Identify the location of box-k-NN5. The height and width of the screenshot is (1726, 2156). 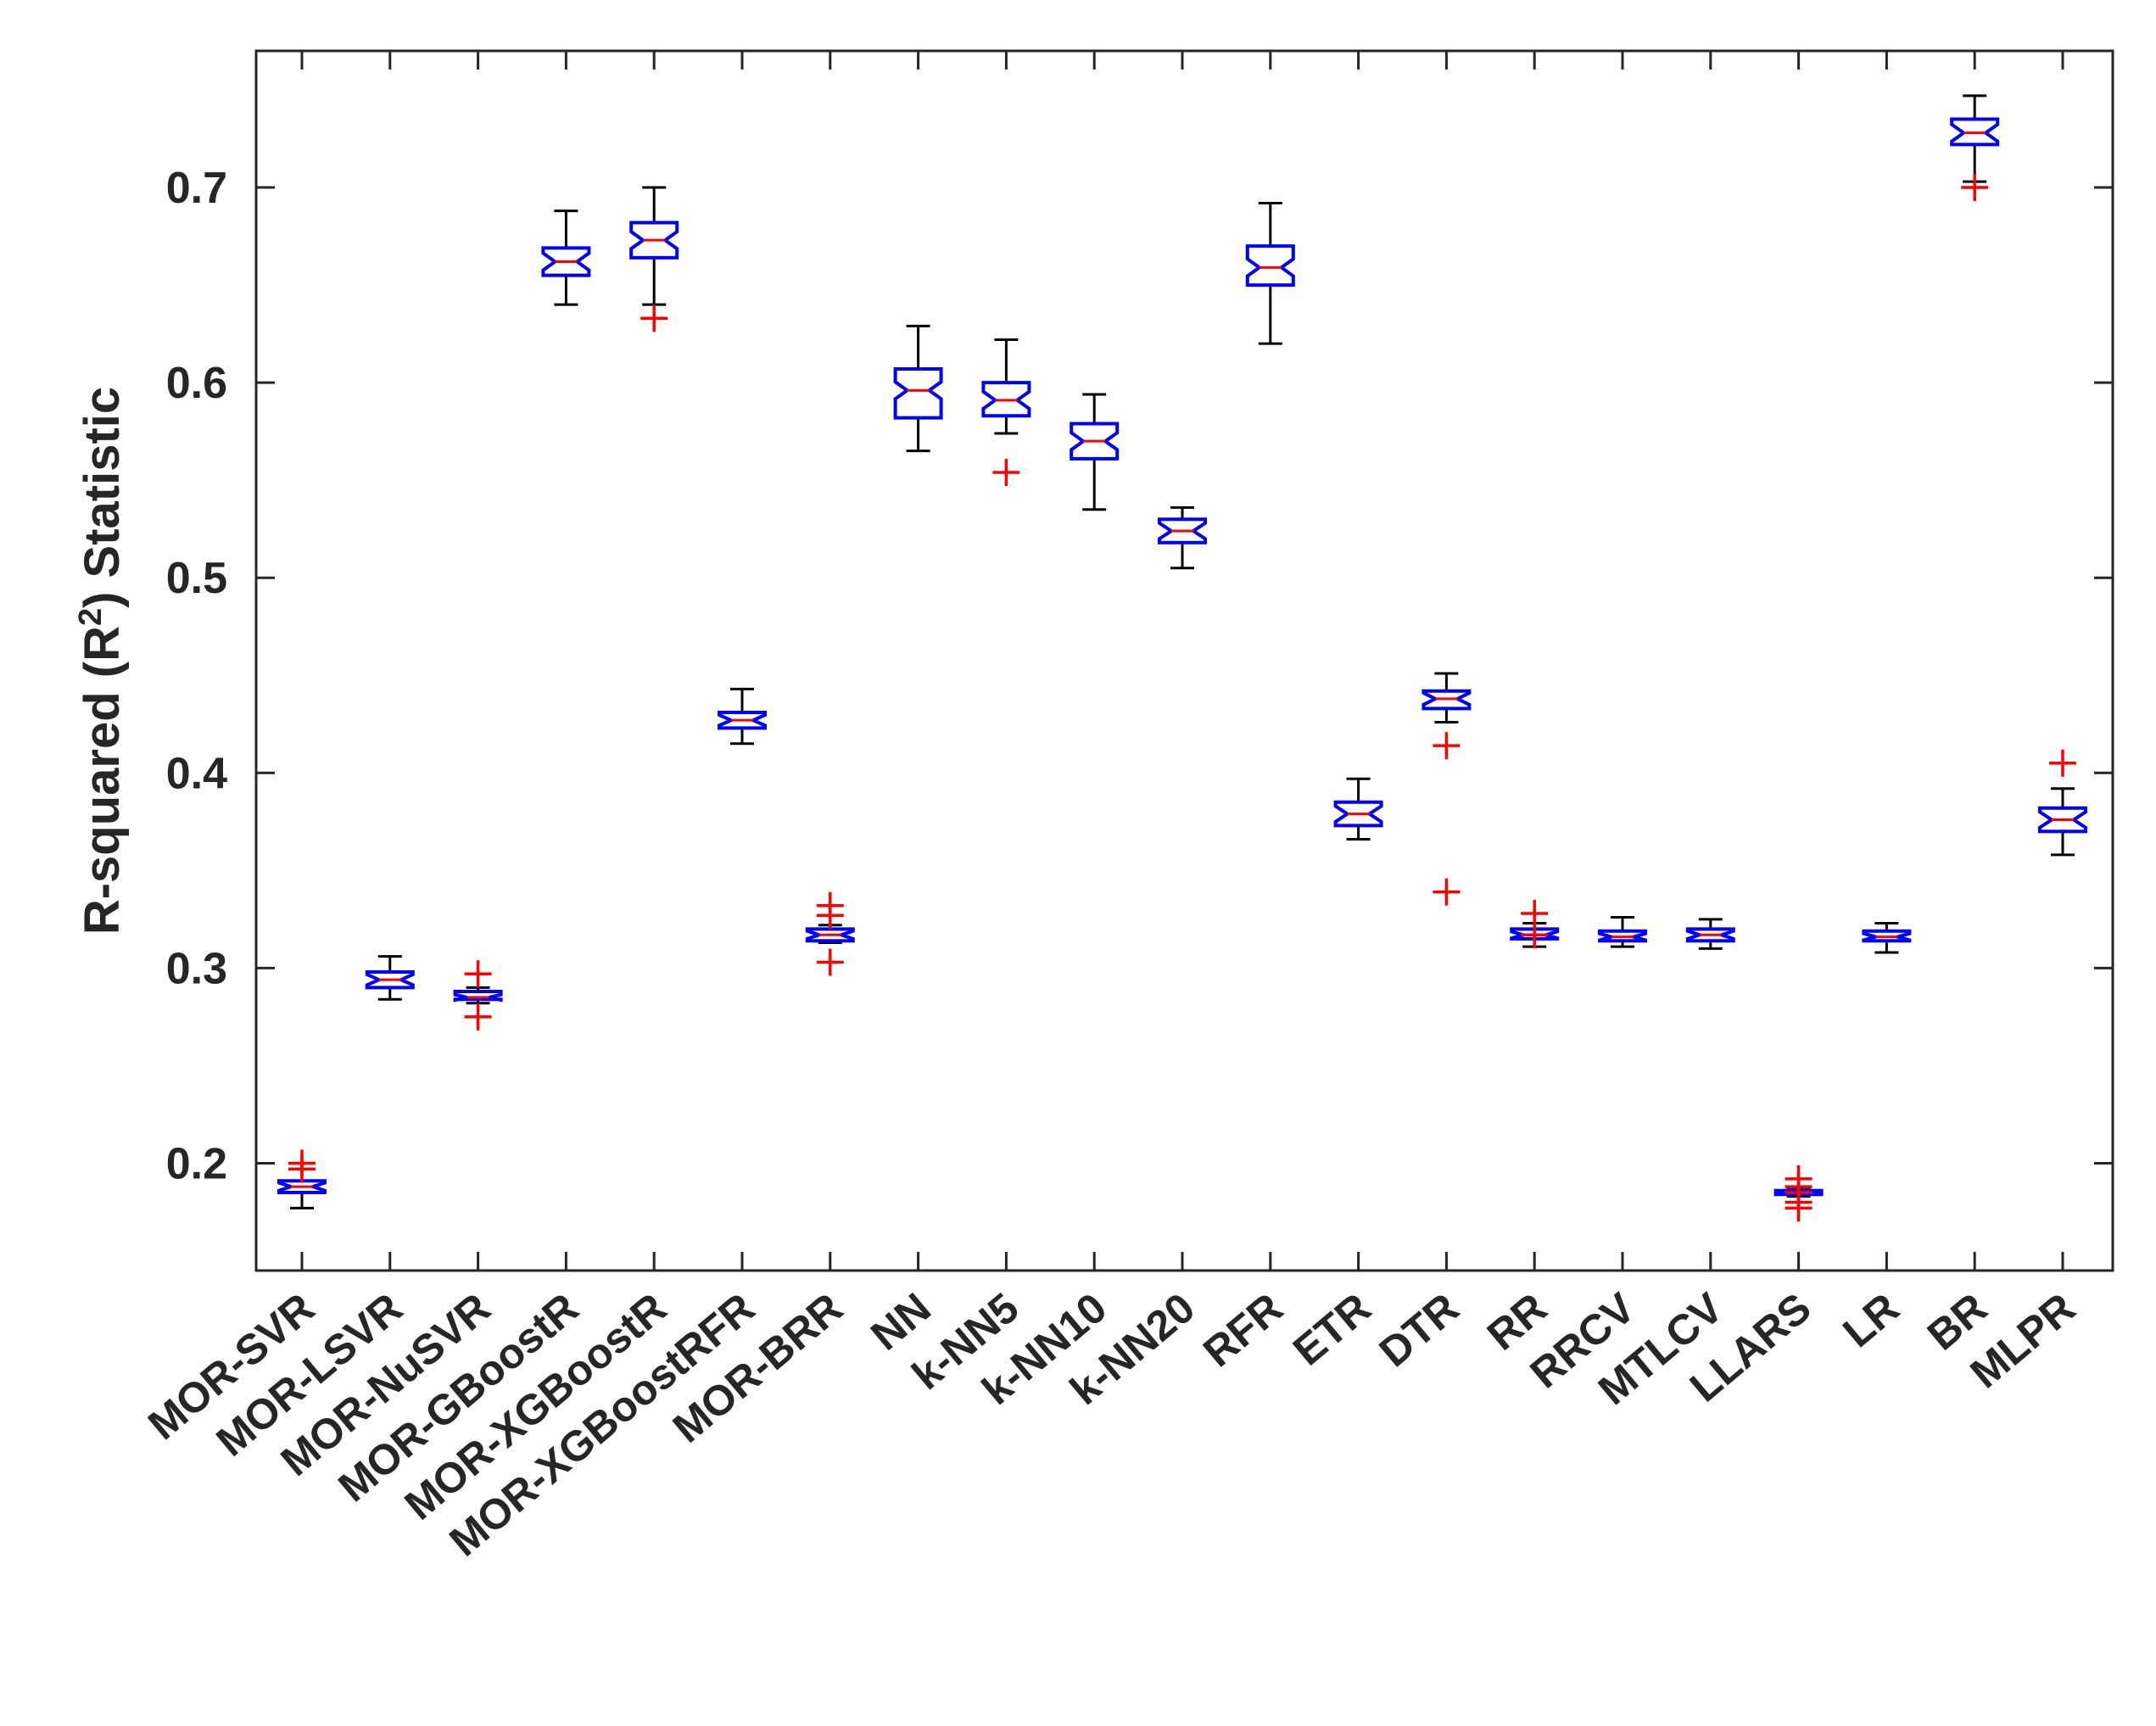
(1006, 412).